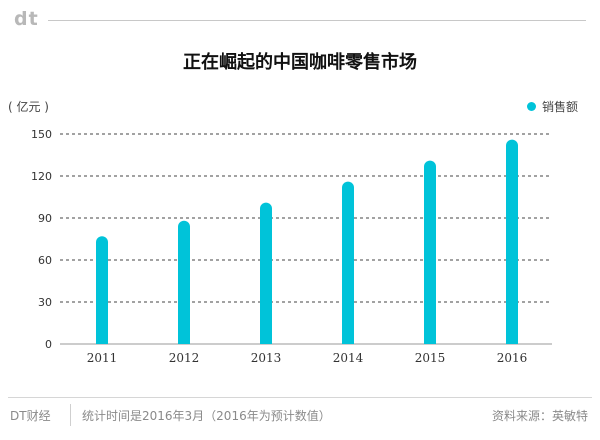  I want to click on legend-swatch, so click(531, 106).